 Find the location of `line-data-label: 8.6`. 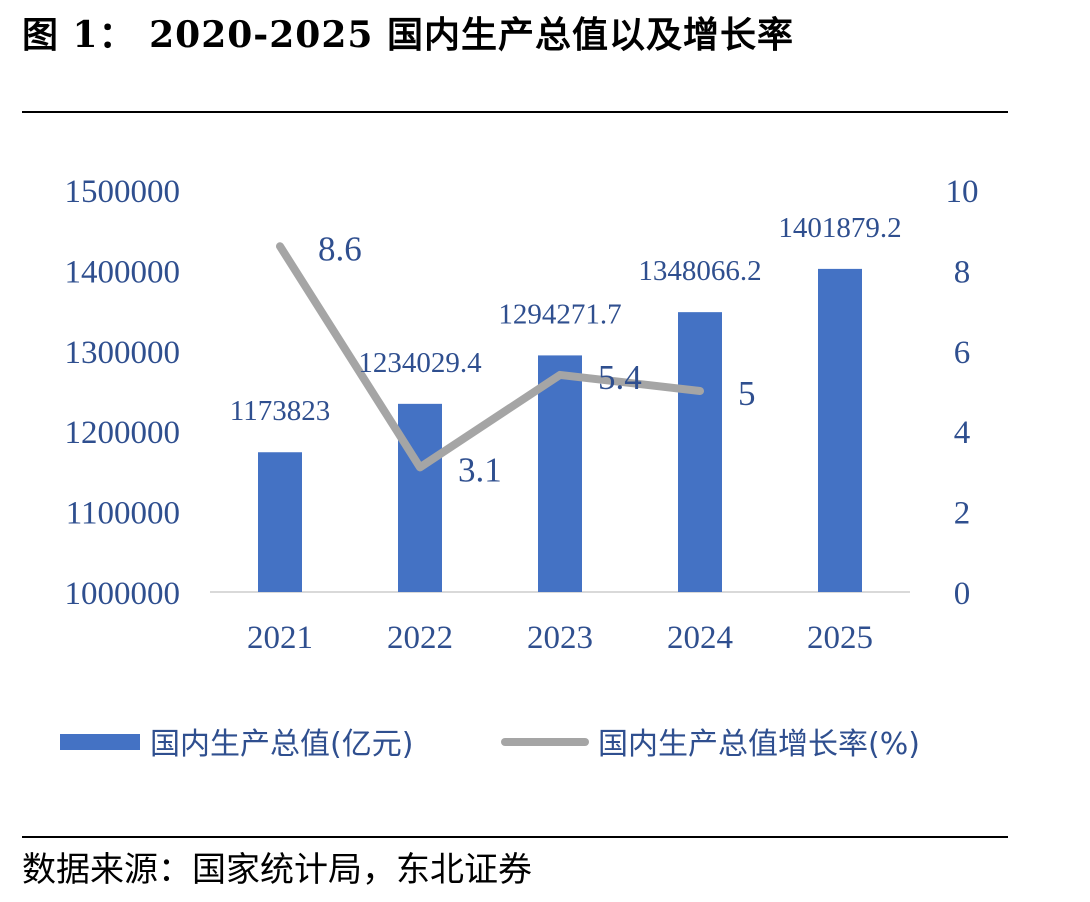

line-data-label: 8.6 is located at coordinates (340, 248).